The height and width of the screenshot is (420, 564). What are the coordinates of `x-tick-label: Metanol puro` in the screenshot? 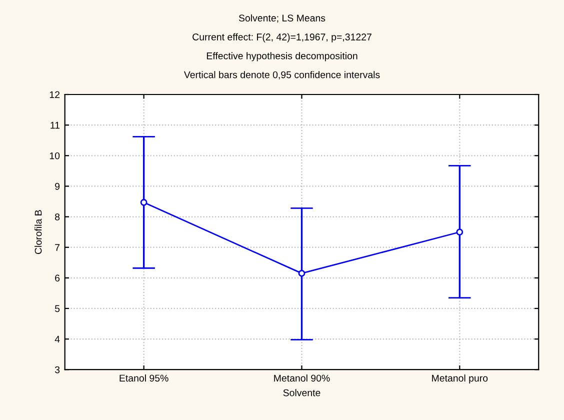 It's located at (460, 379).